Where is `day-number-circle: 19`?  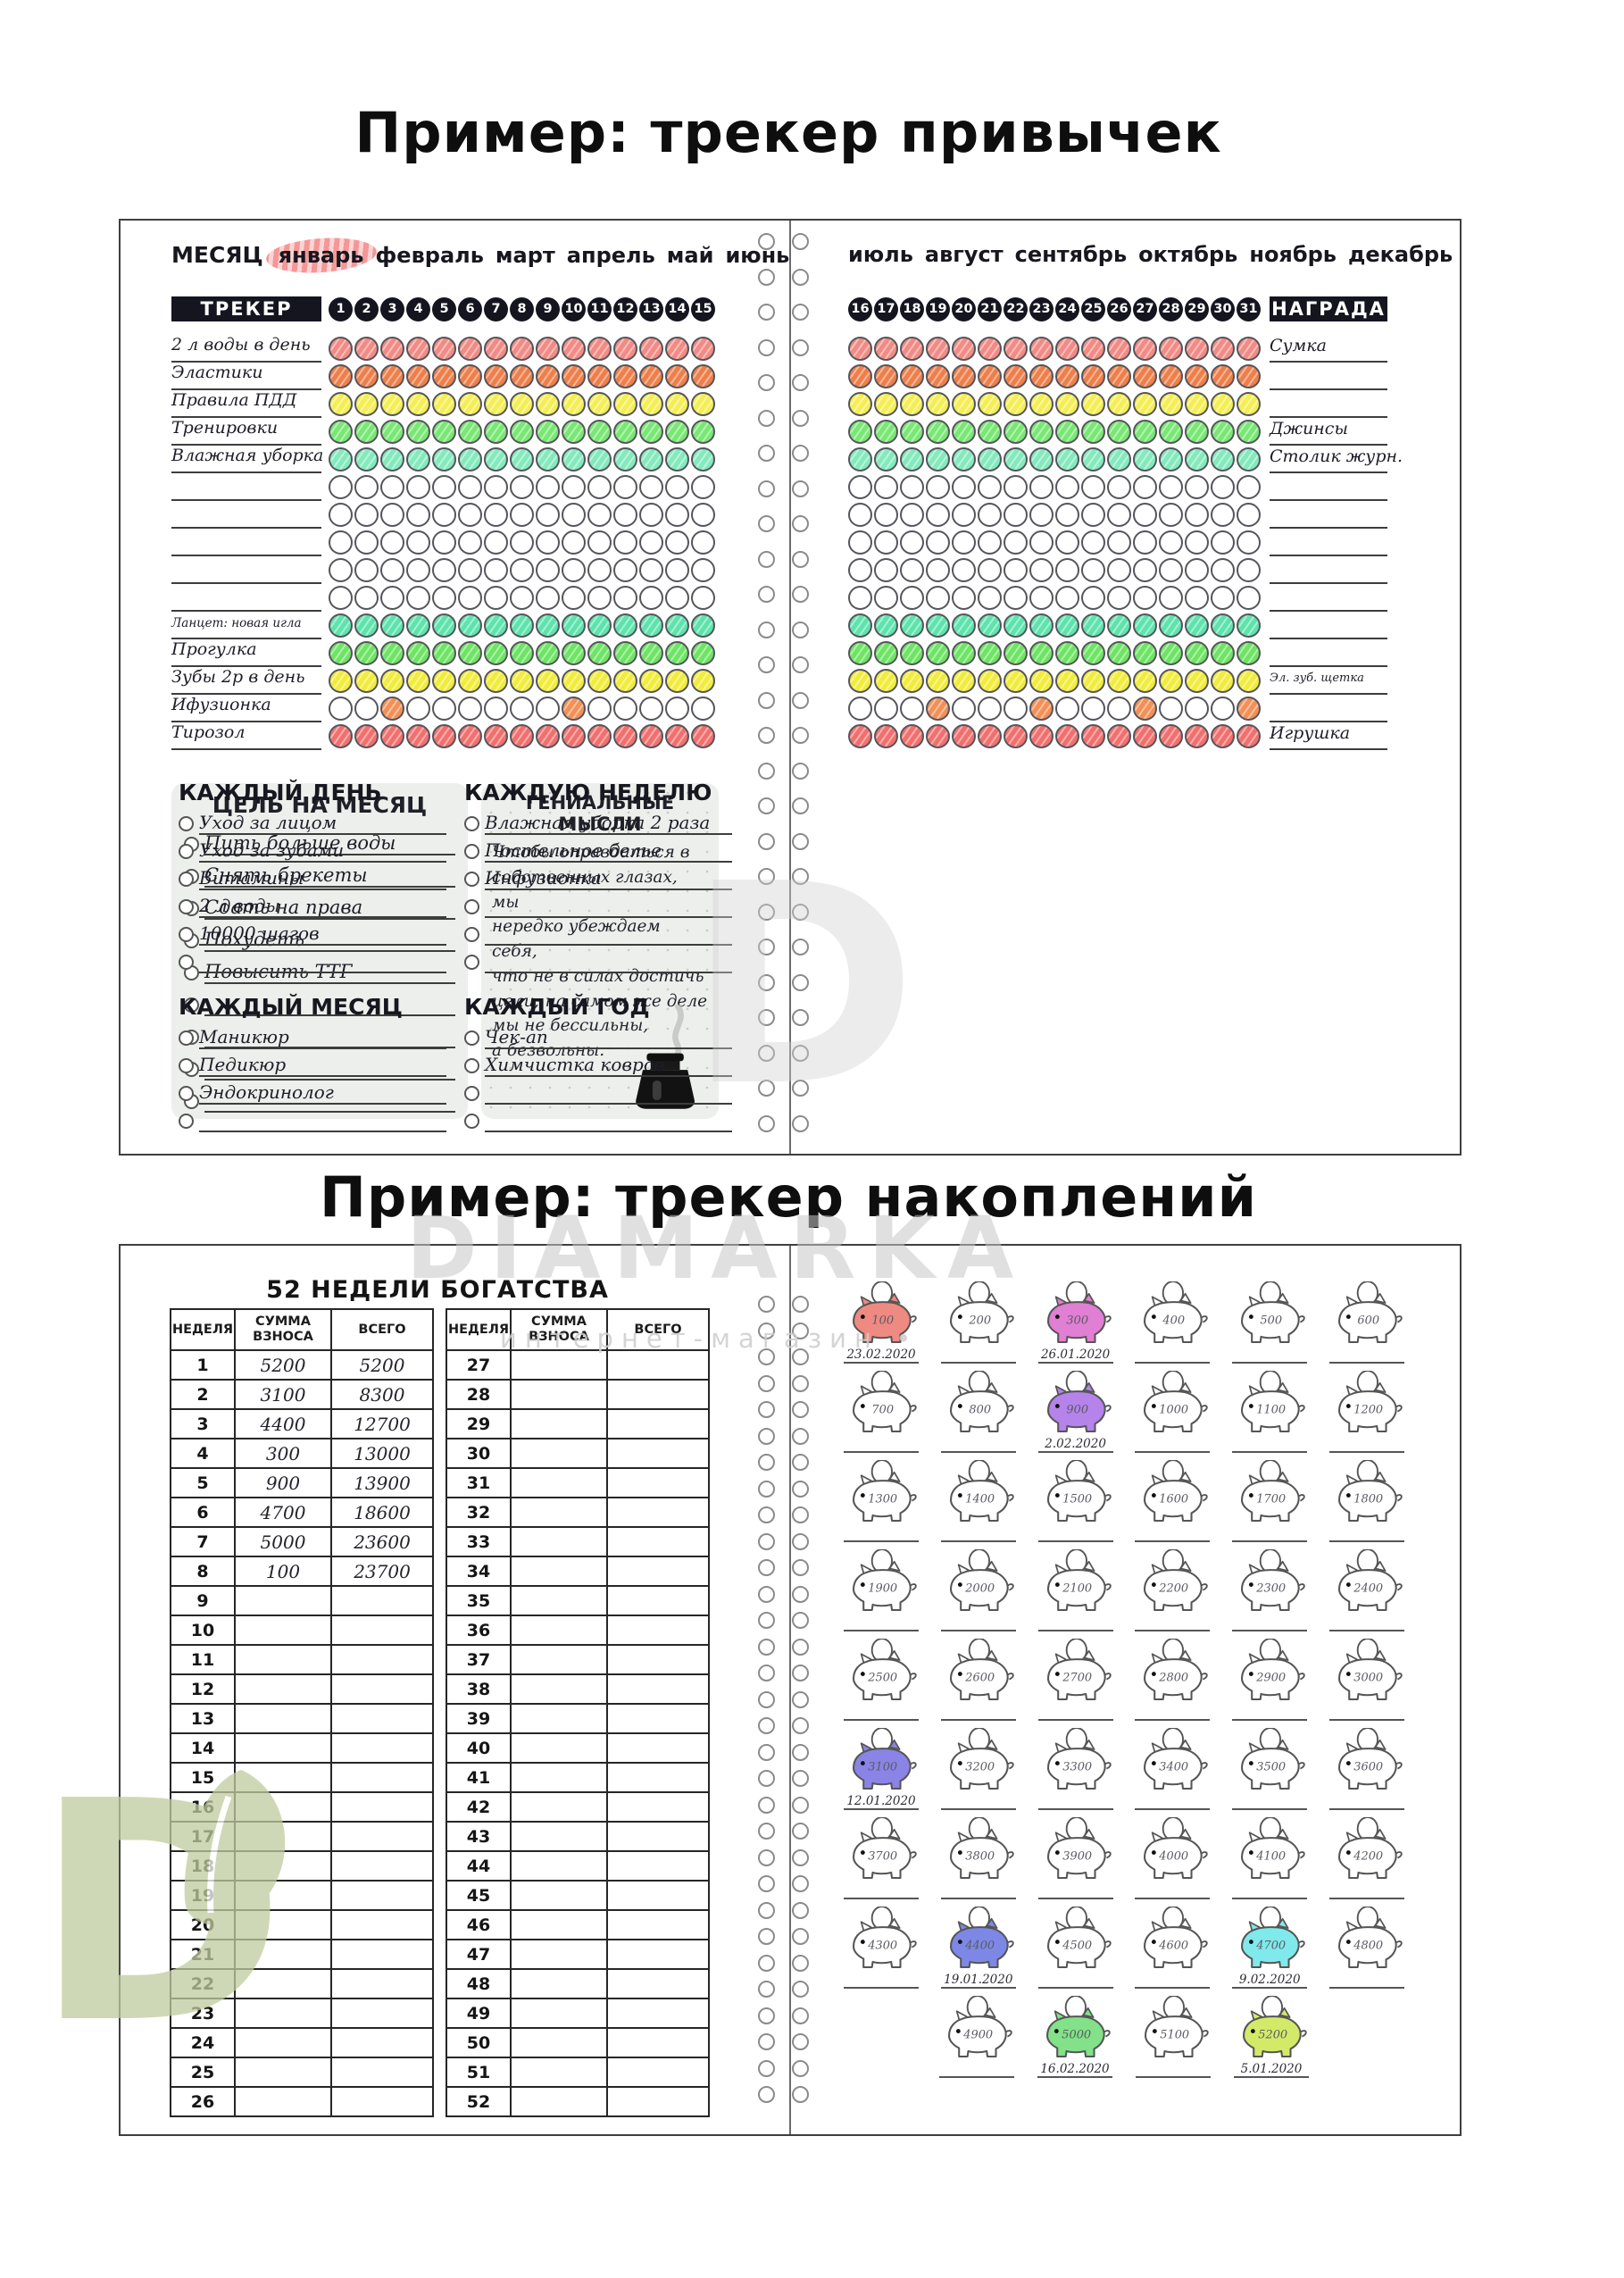 day-number-circle: 19 is located at coordinates (938, 309).